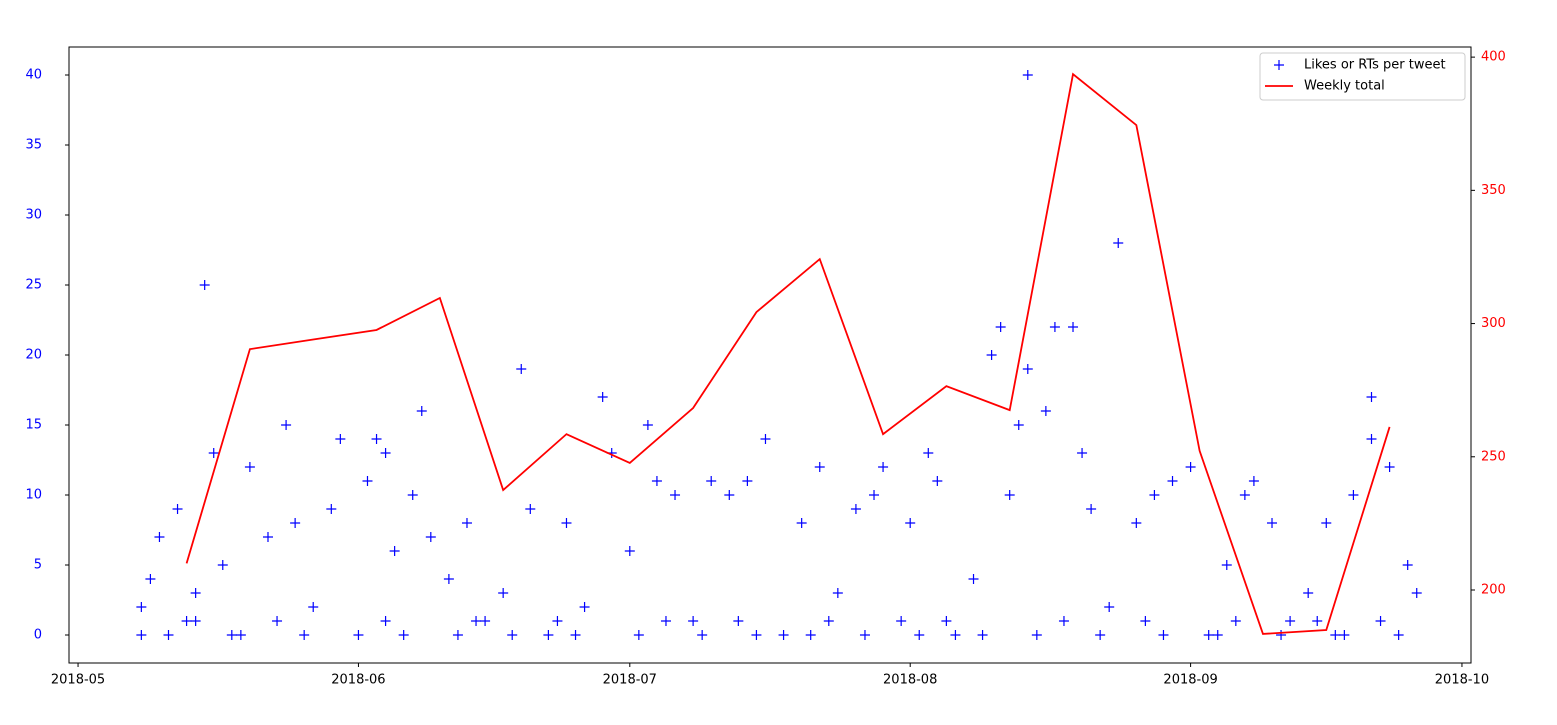  Describe the element at coordinates (1279, 65) in the screenshot. I see `legend-marker` at that location.